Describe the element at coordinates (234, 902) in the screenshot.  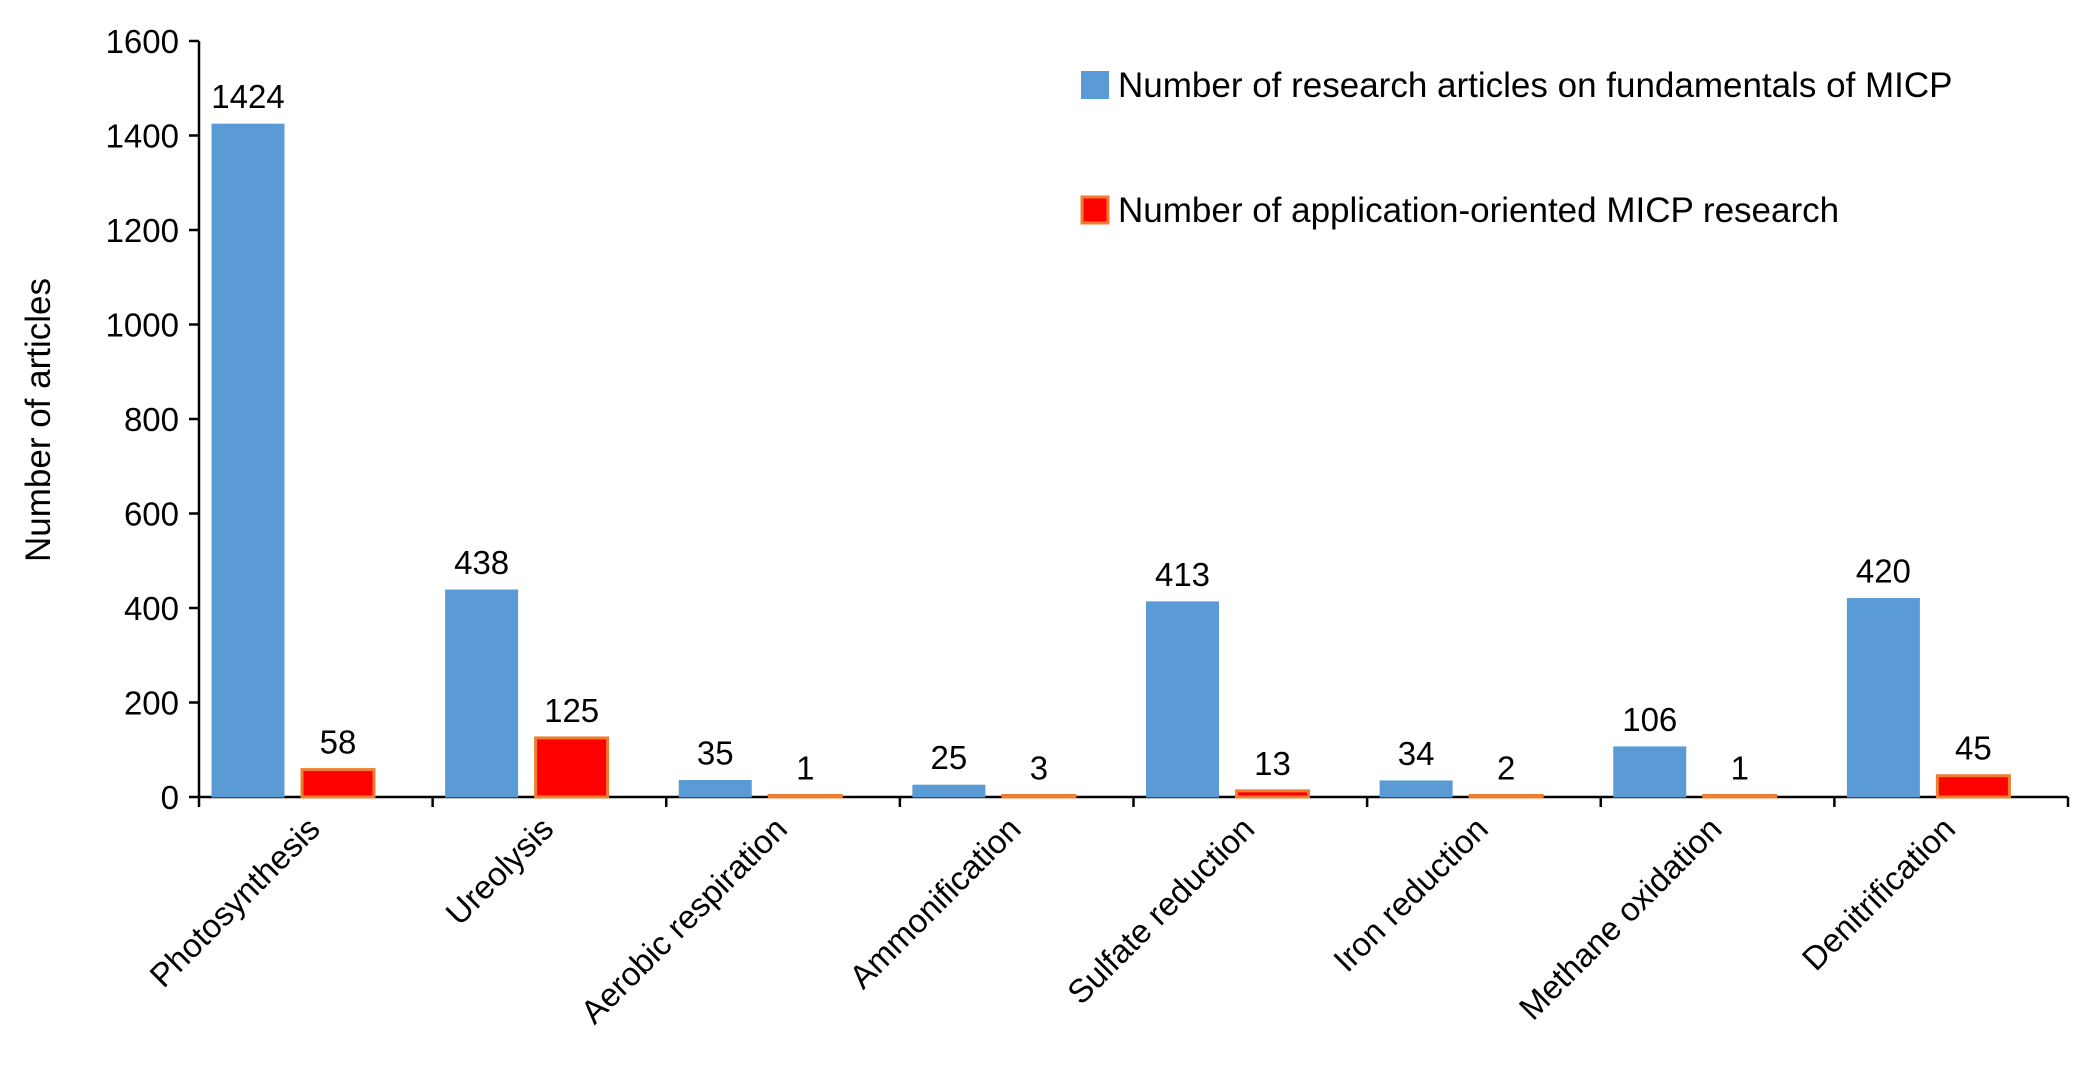
I see `x-category-label: Photosynthesis` at that location.